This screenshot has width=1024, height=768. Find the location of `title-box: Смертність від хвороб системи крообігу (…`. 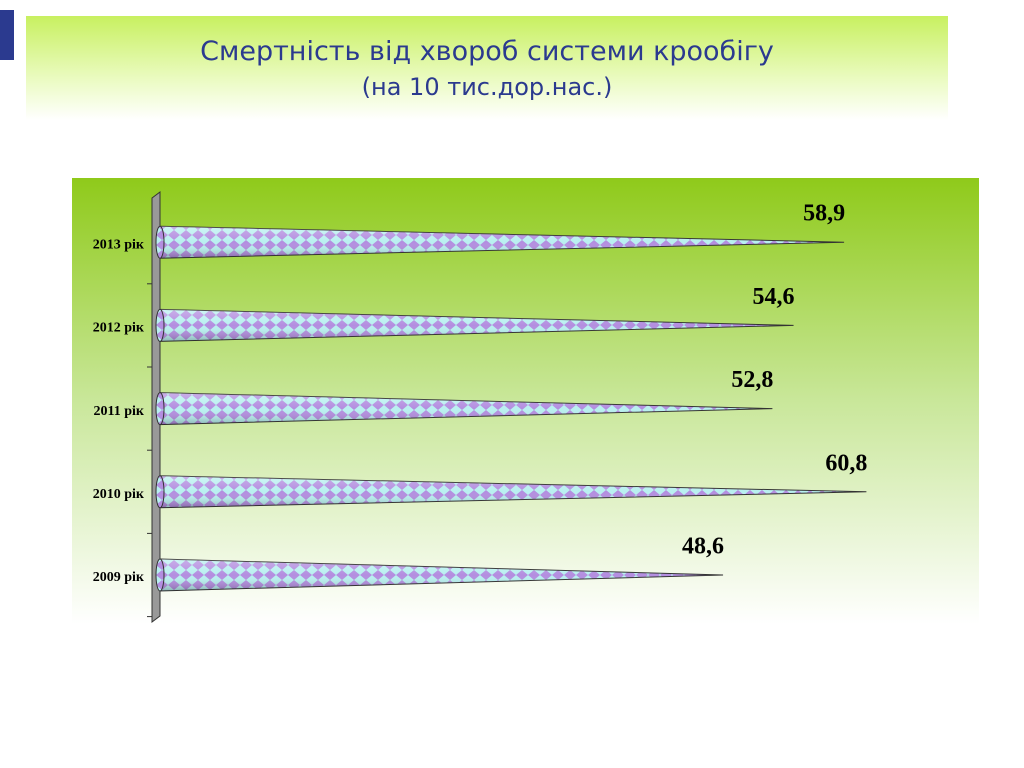

title-box: Смертність від хвороб системи крообігу (… is located at coordinates (487, 68).